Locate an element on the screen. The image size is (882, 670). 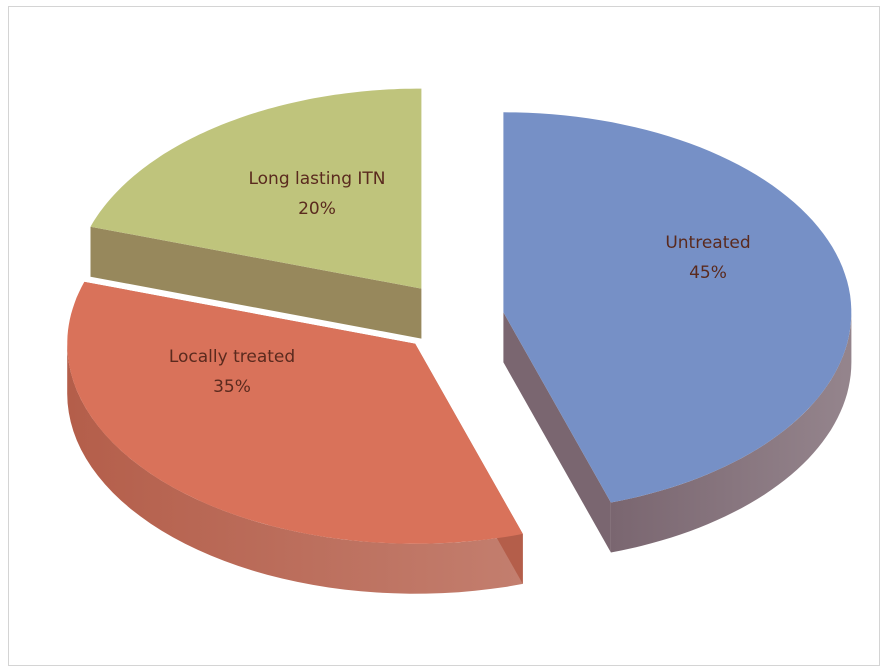
slice-long-lasting-itn is located at coordinates (256, 188).